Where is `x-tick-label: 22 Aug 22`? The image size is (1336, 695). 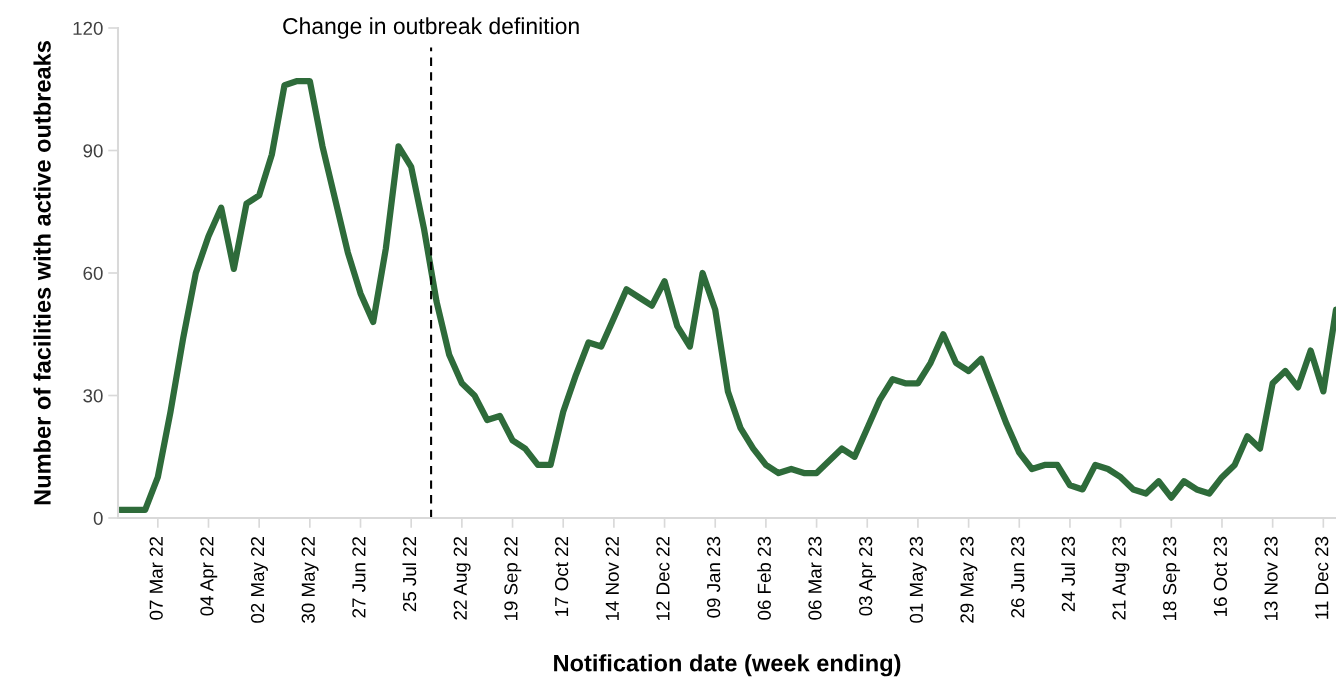
x-tick-label: 22 Aug 22 is located at coordinates (462, 578).